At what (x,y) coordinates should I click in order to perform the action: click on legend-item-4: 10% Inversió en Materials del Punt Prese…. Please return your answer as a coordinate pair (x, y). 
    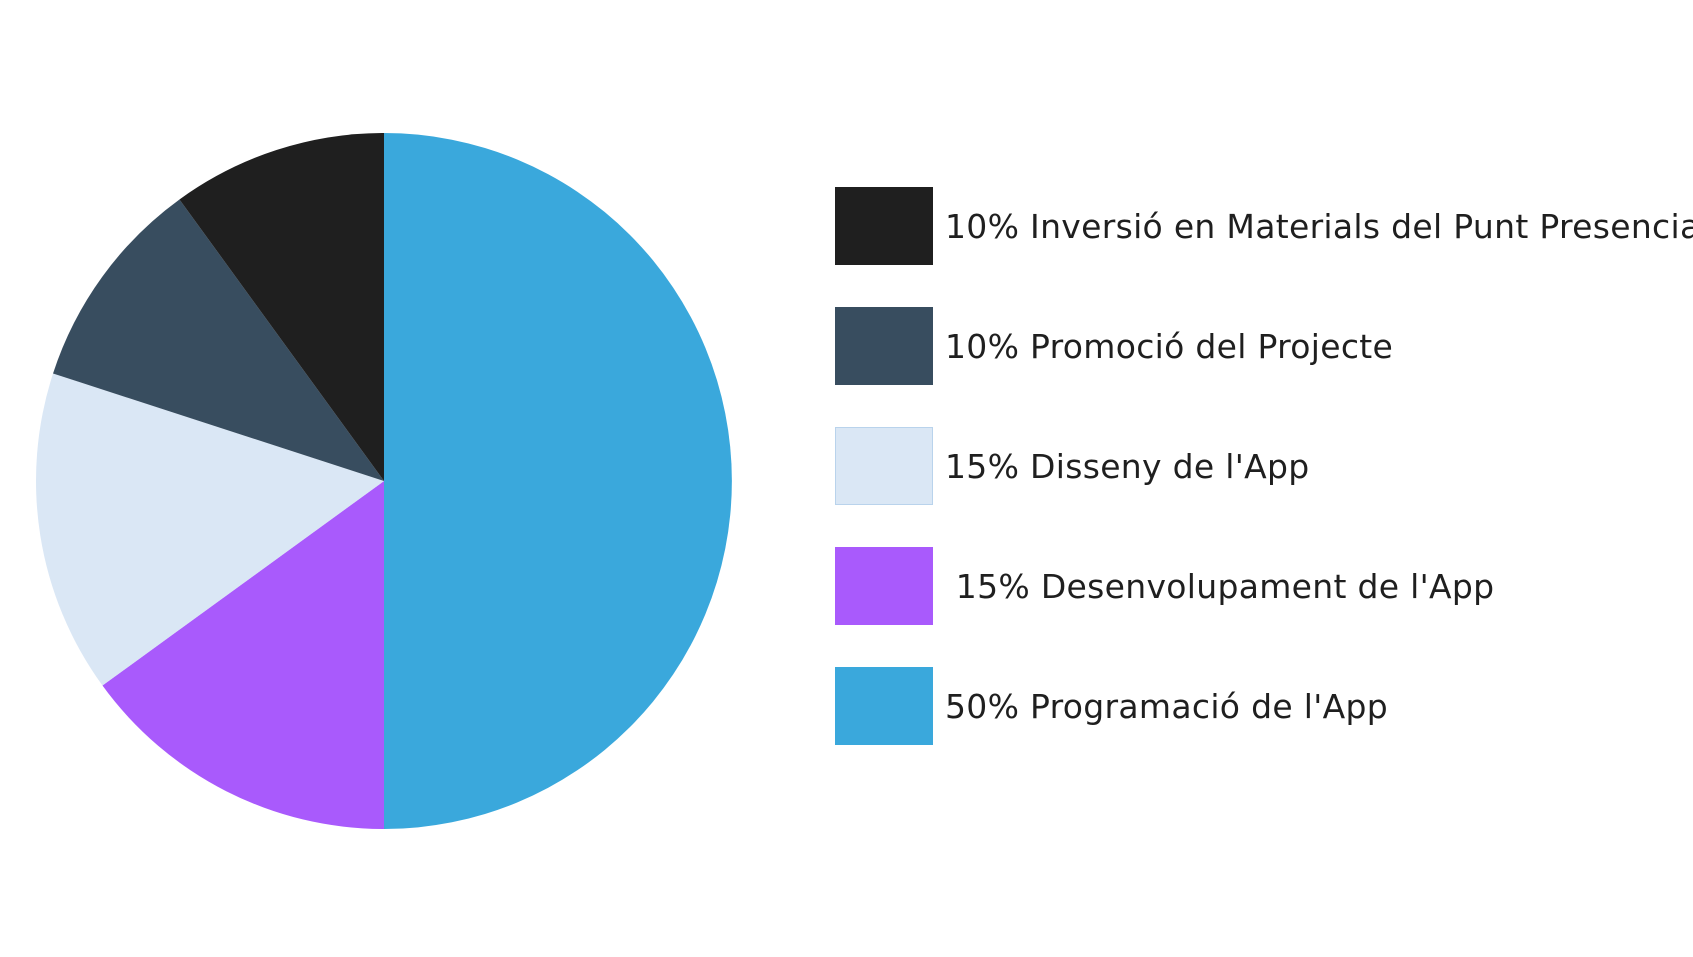
    Looking at the image, I should click on (1264, 226).